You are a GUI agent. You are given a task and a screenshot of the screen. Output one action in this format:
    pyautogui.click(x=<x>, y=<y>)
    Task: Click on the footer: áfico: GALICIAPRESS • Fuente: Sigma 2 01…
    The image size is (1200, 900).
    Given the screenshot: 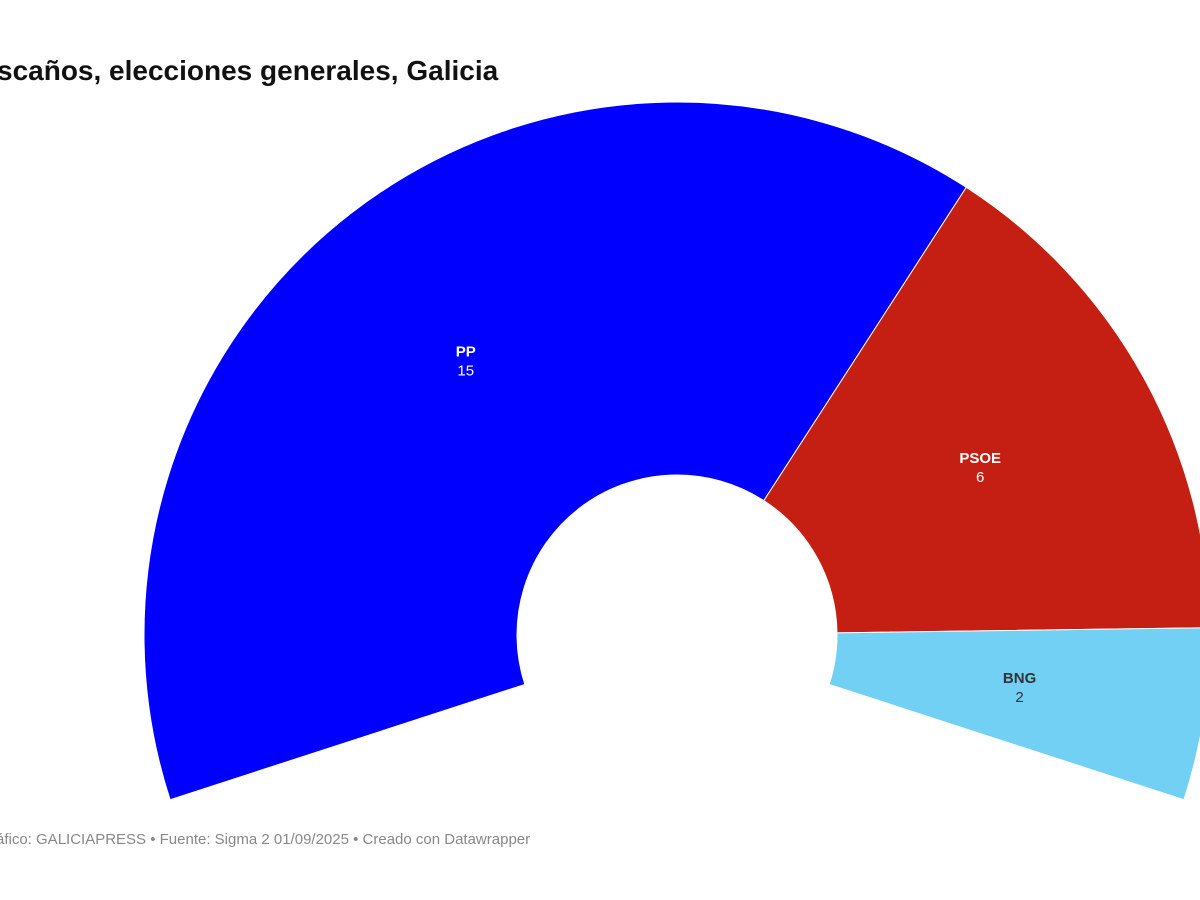 What is the action you would take?
    pyautogui.click(x=265, y=839)
    